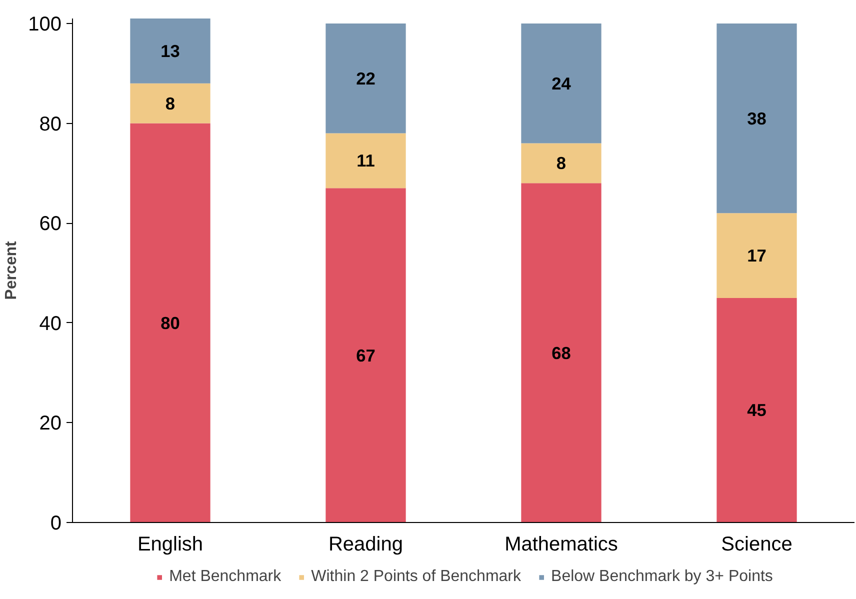 The image size is (856, 599). What do you see at coordinates (56, 523) in the screenshot?
I see `y-tick-label: 0` at bounding box center [56, 523].